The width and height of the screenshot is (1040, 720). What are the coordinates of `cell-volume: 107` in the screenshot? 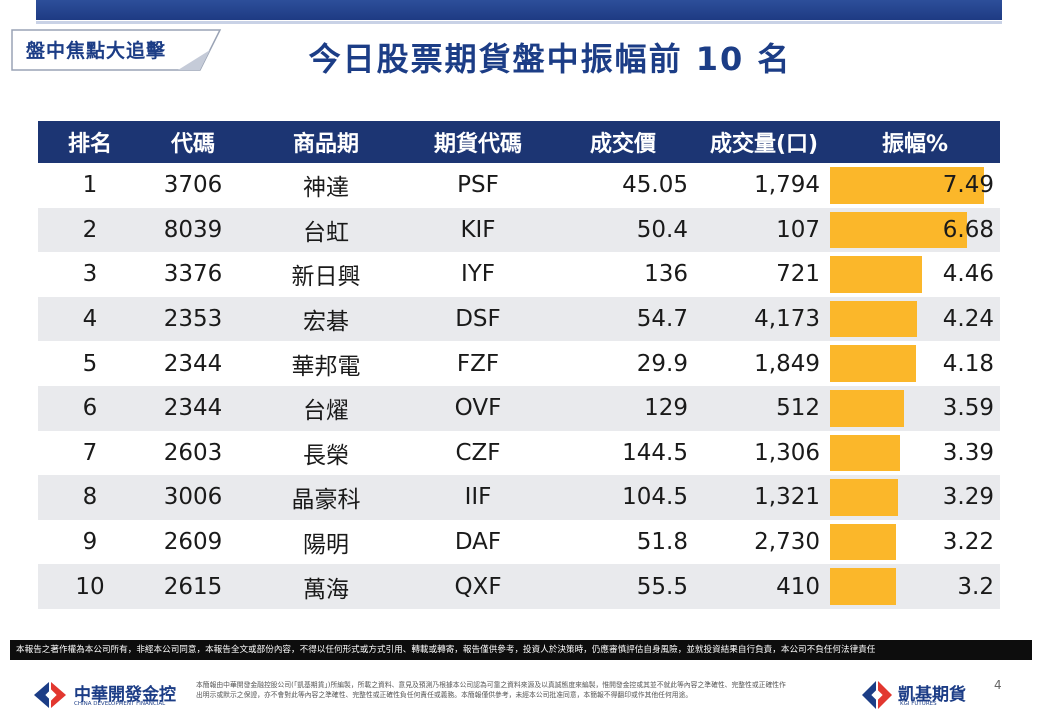 It's located at (764, 230).